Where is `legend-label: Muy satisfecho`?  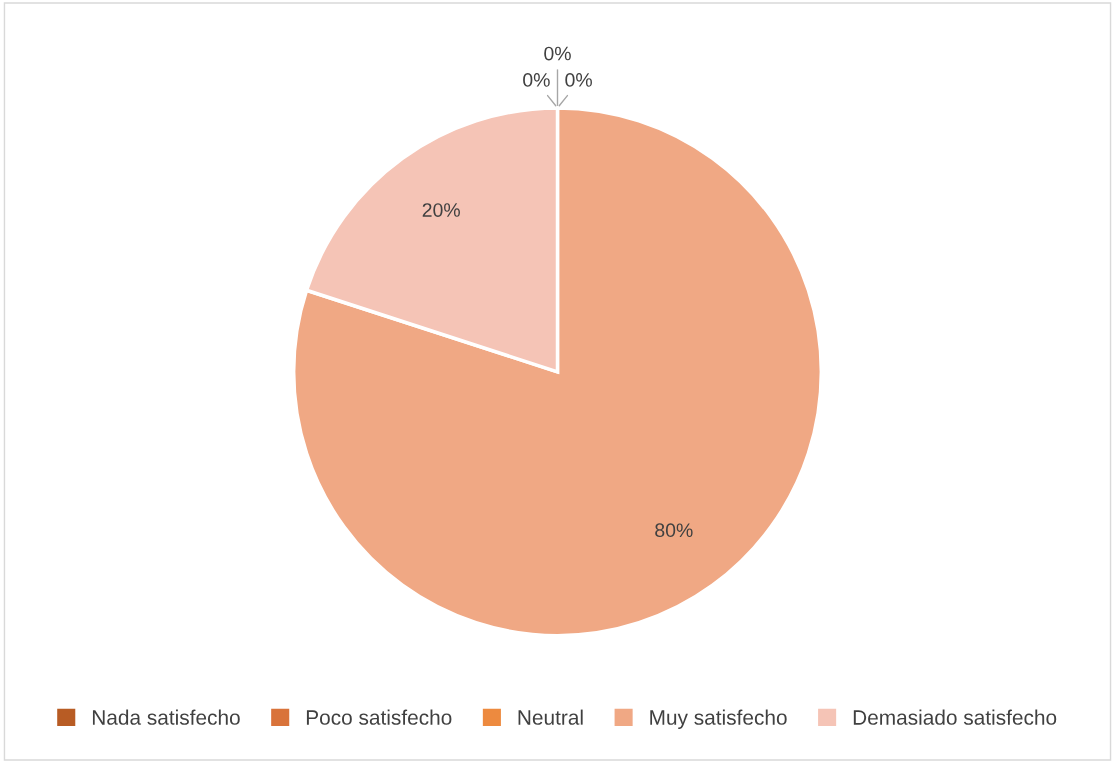
legend-label: Muy satisfecho is located at coordinates (718, 719).